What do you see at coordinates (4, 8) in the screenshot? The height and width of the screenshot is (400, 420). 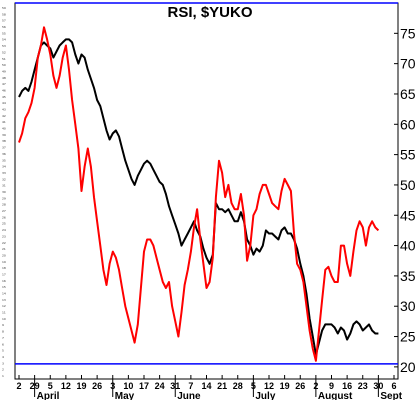 I see `left-scale-label: 59` at bounding box center [4, 8].